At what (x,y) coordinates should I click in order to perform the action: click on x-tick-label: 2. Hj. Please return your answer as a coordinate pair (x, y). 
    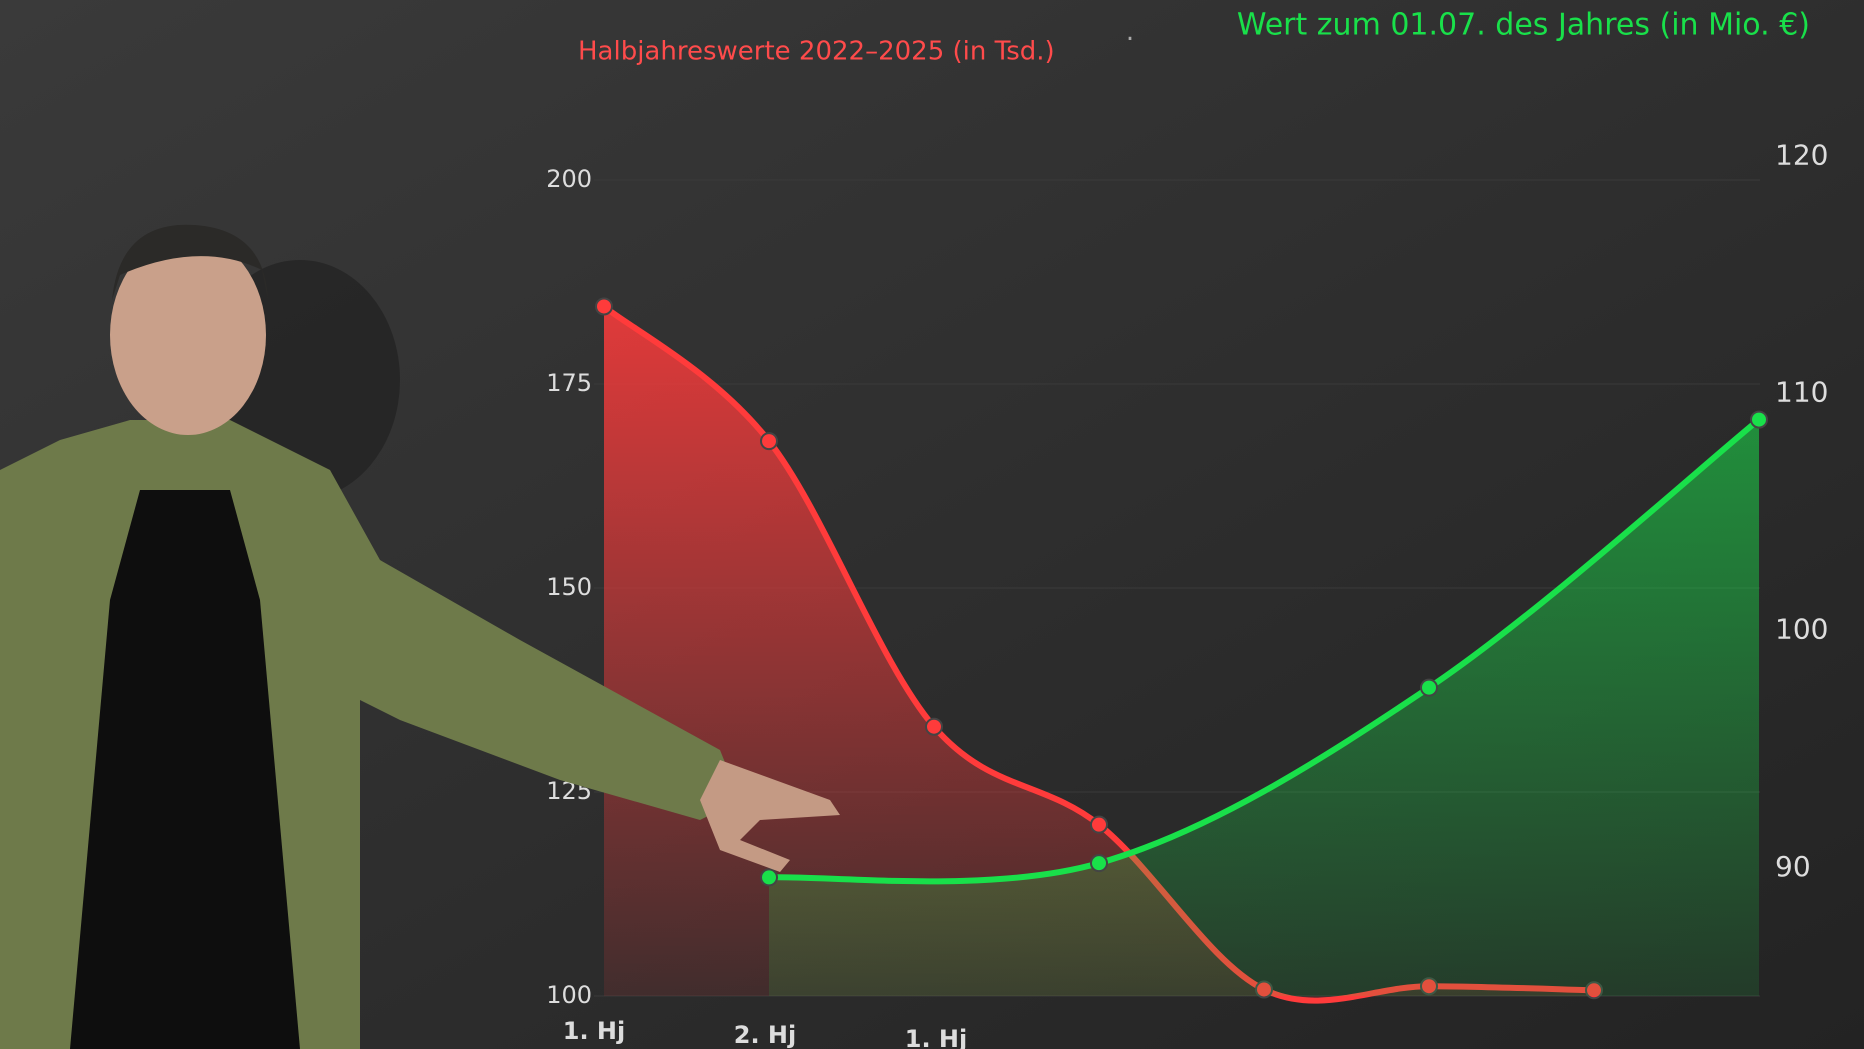
    Looking at the image, I should click on (765, 1035).